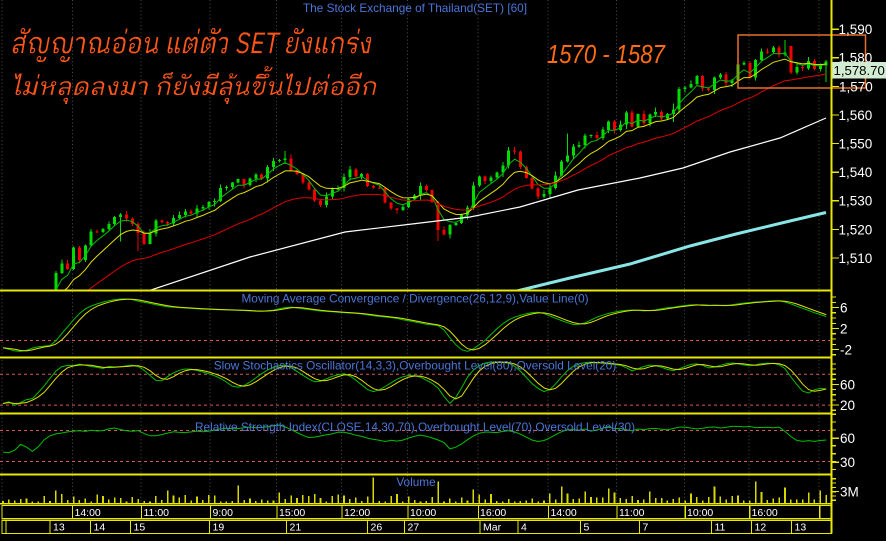 This screenshot has width=886, height=541. What do you see at coordinates (646, 527) in the screenshot?
I see `svg-text: 7` at bounding box center [646, 527].